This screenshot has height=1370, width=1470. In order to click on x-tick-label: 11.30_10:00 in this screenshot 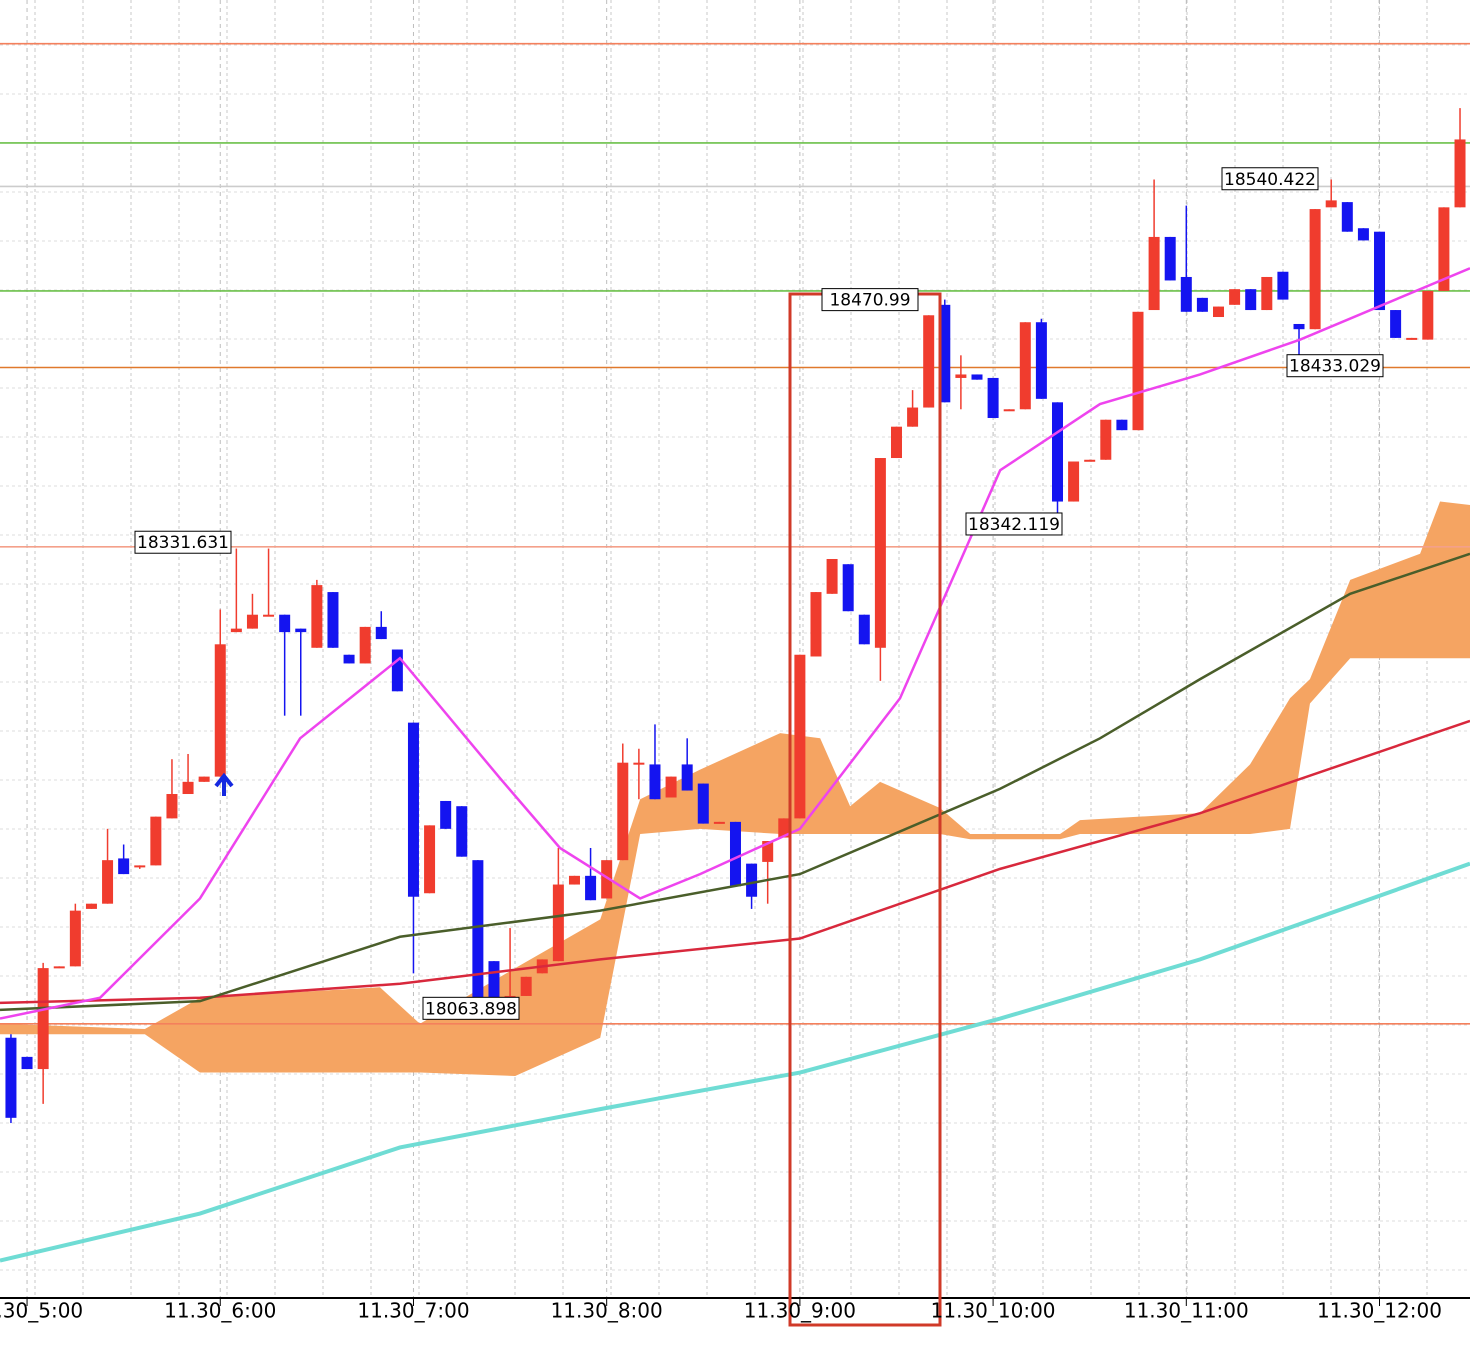, I will do `click(993, 1311)`.